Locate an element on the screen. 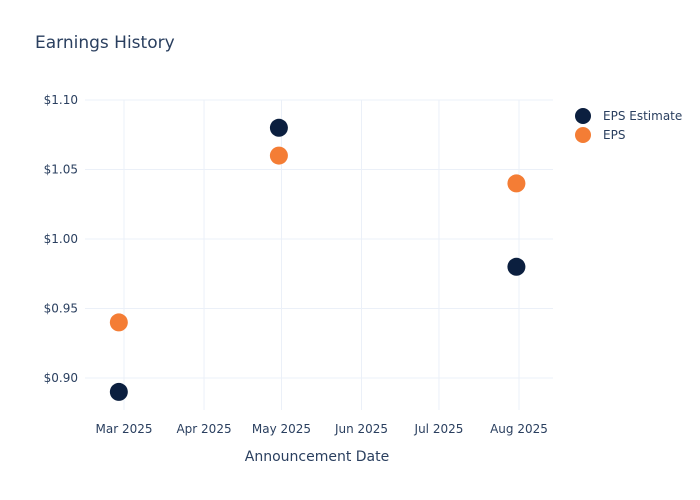 This screenshot has height=500, width=700. y-axis-ticks: $0.90 $0.95 $1.00 $1.05 $1.10 is located at coordinates (61, 239).